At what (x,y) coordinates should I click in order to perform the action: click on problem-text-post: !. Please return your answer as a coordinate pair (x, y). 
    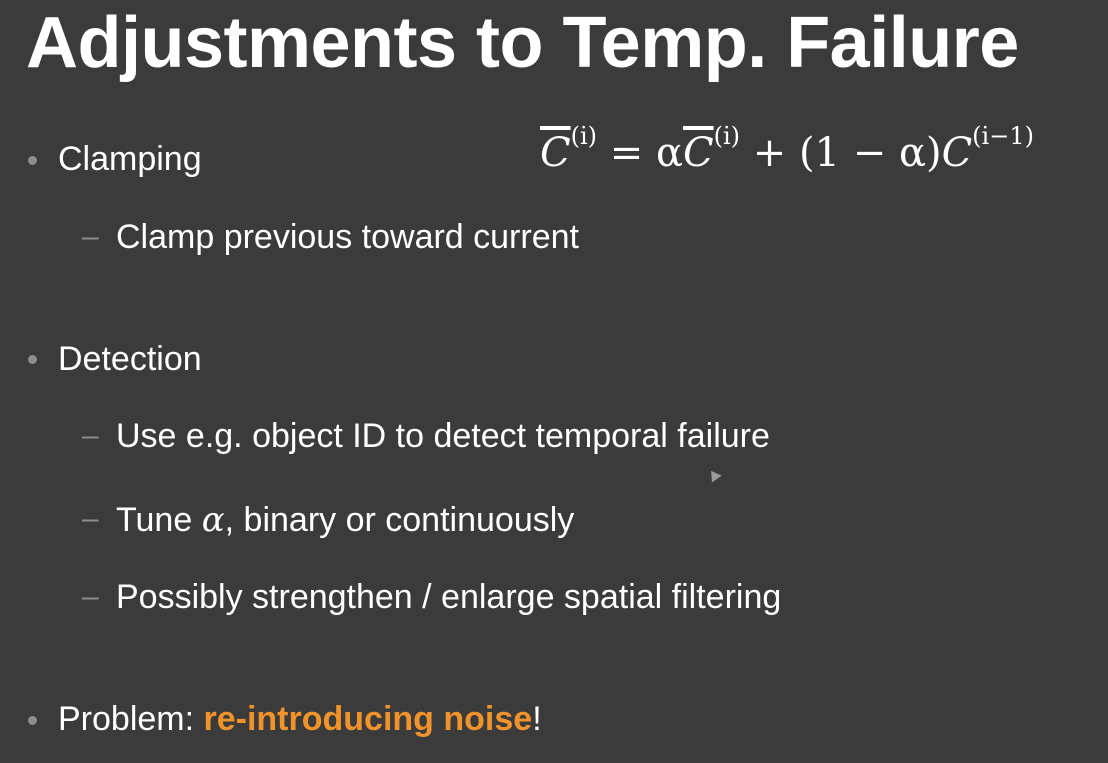
    Looking at the image, I should click on (537, 719).